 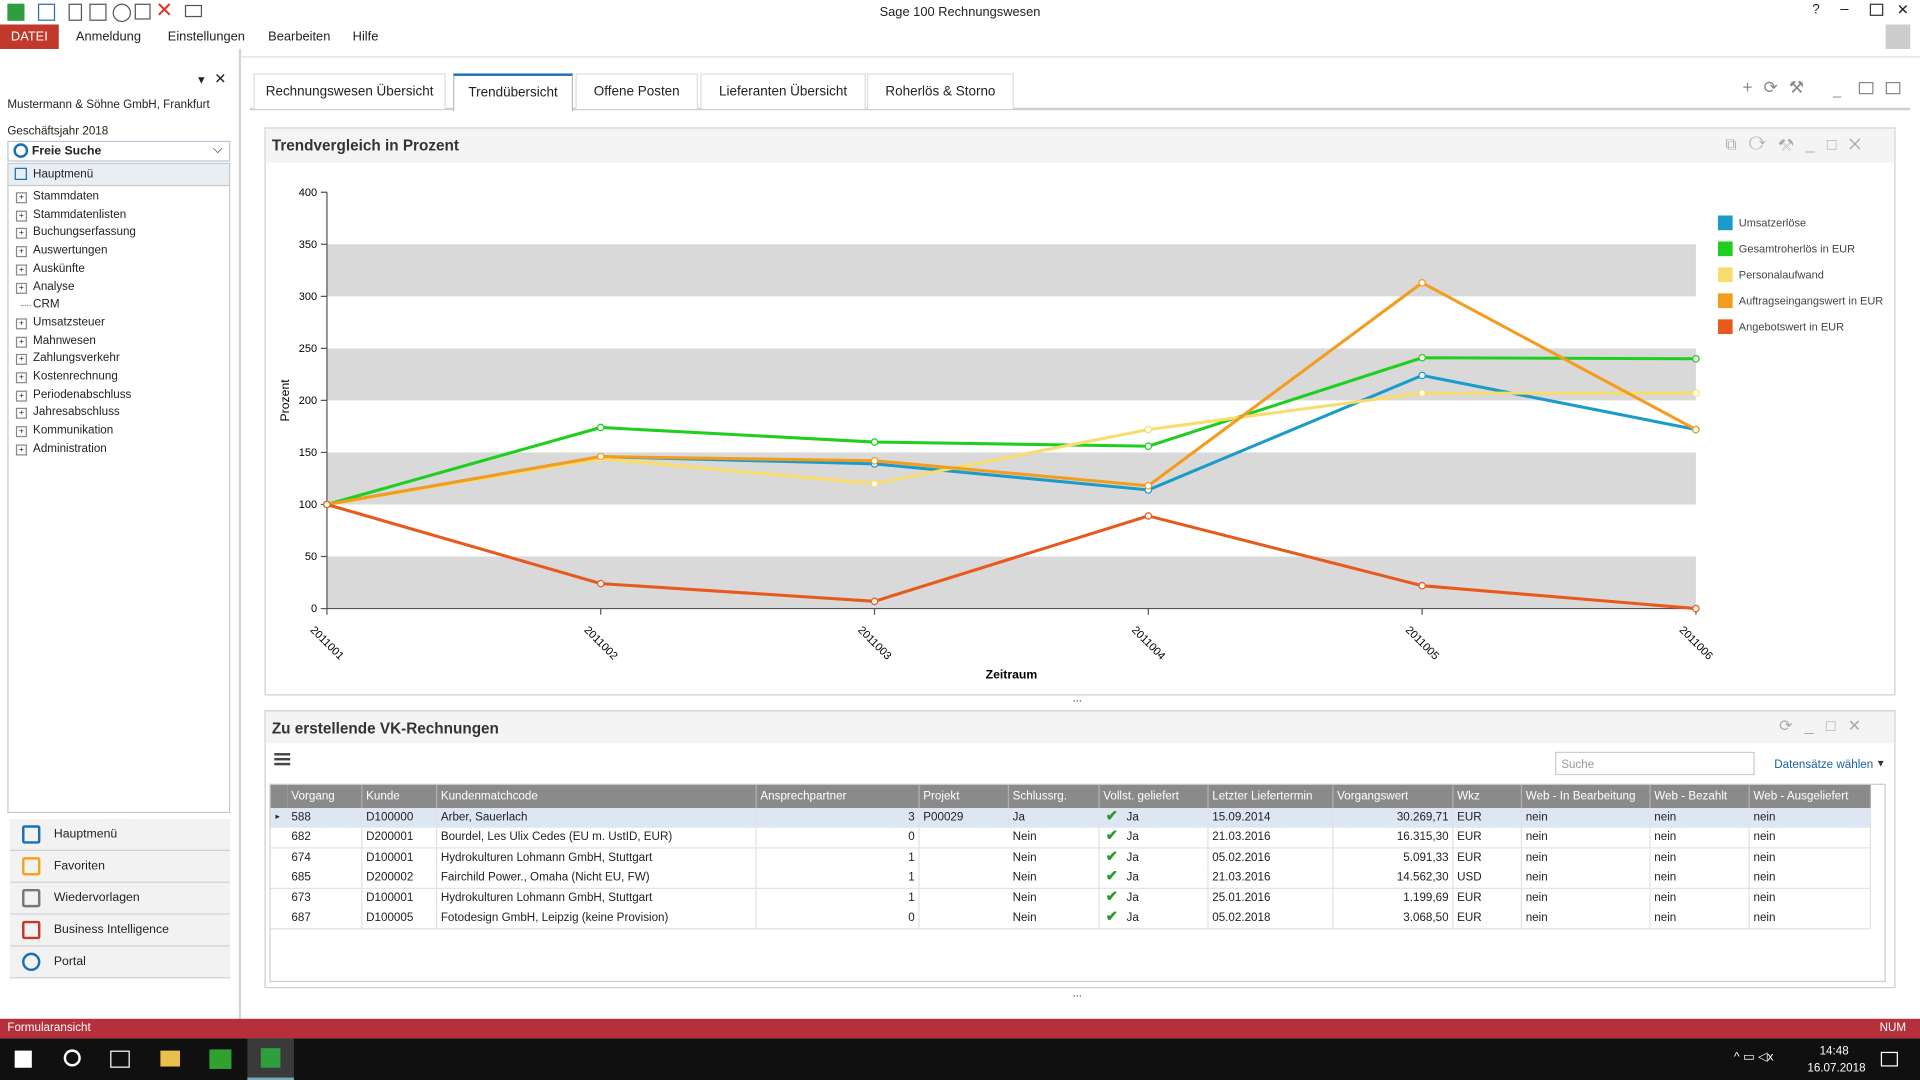 What do you see at coordinates (240, 533) in the screenshot?
I see `sidebar-border` at bounding box center [240, 533].